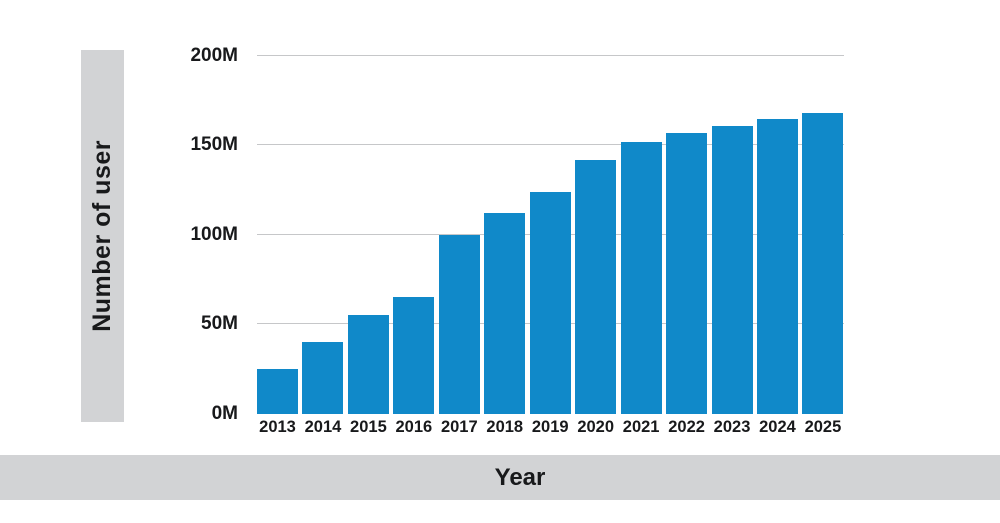 The height and width of the screenshot is (523, 1000). Describe the element at coordinates (277, 427) in the screenshot. I see `x-tick-label: 2013` at that location.